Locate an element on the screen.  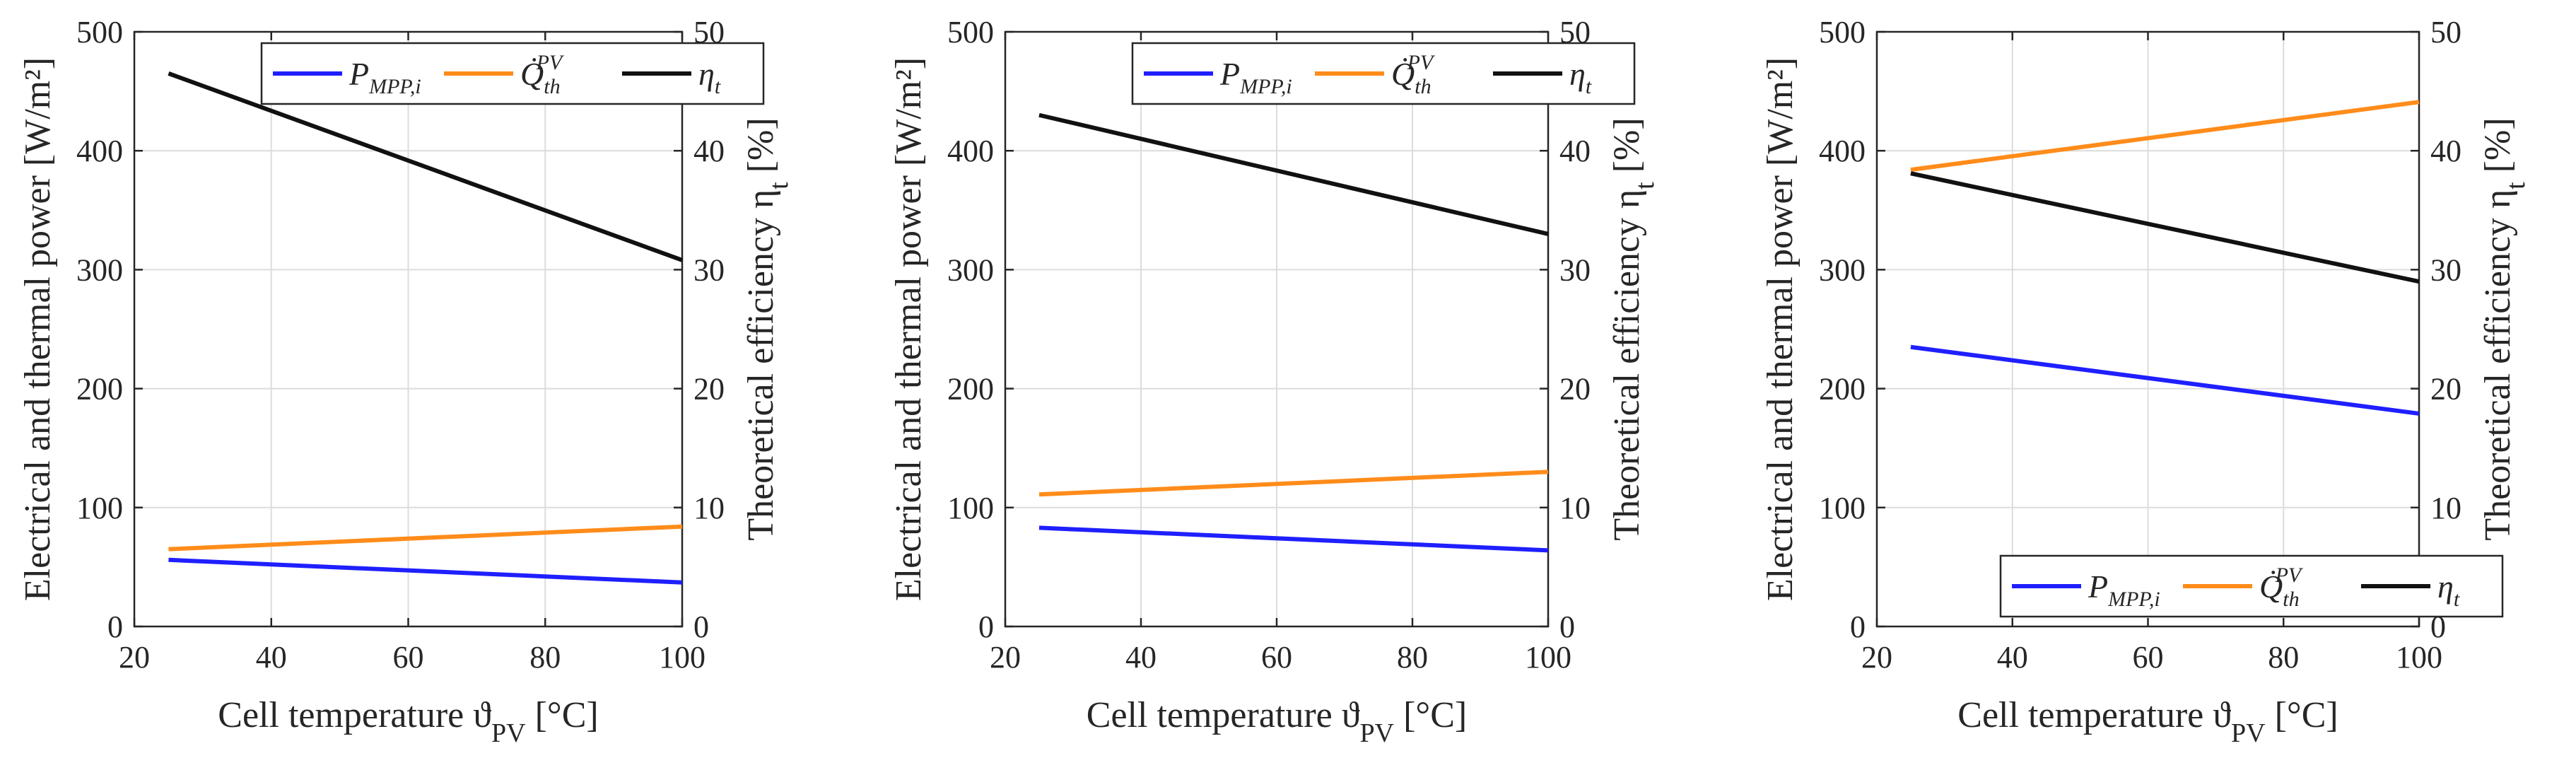
y2-tick-label: 50 is located at coordinates (2445, 32).